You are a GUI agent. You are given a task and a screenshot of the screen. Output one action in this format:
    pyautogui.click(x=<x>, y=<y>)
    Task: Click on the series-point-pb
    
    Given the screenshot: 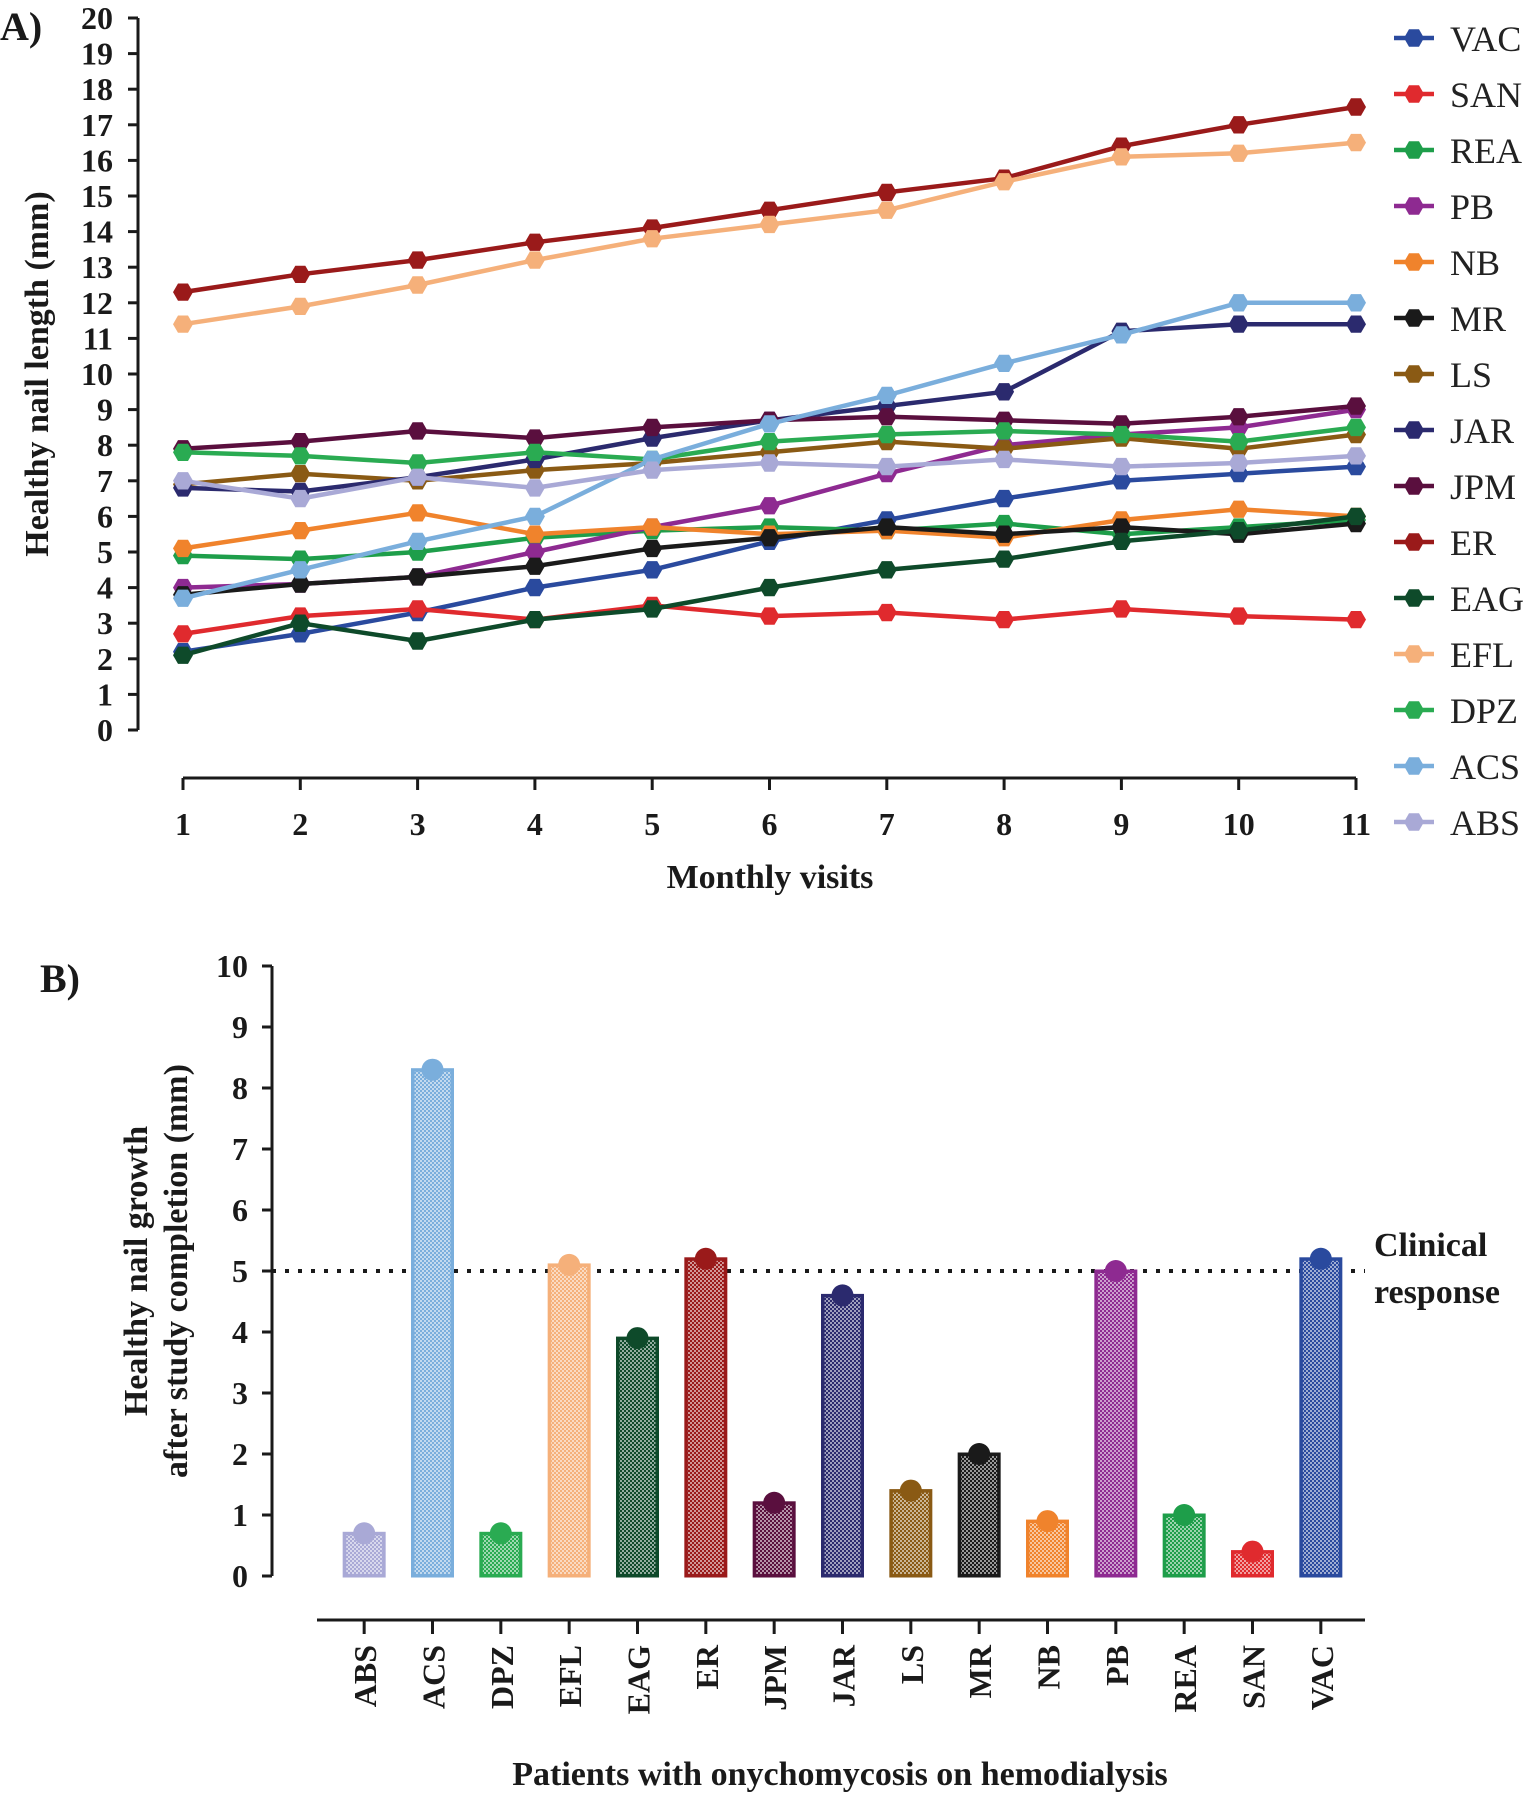 What is the action you would take?
    pyautogui.click(x=534, y=552)
    